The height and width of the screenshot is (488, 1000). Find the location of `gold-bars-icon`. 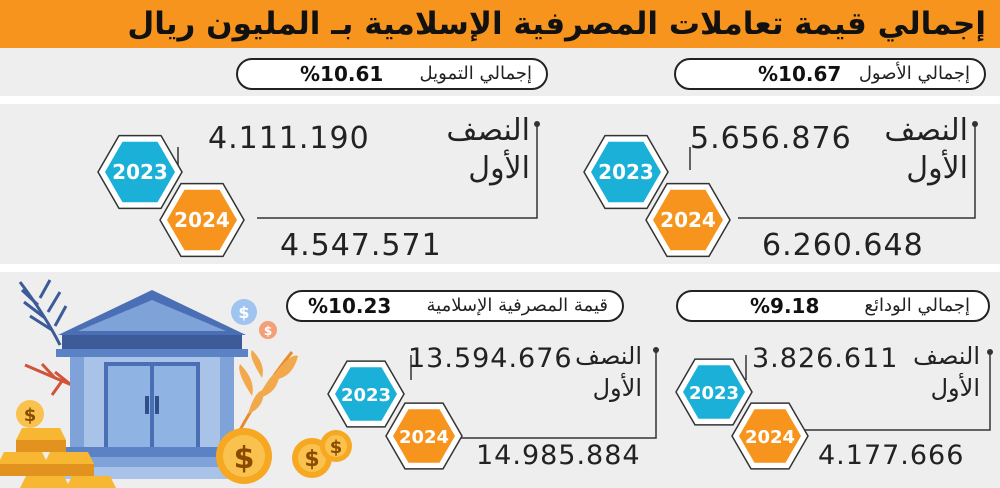

gold-bars-icon is located at coordinates (58, 458).